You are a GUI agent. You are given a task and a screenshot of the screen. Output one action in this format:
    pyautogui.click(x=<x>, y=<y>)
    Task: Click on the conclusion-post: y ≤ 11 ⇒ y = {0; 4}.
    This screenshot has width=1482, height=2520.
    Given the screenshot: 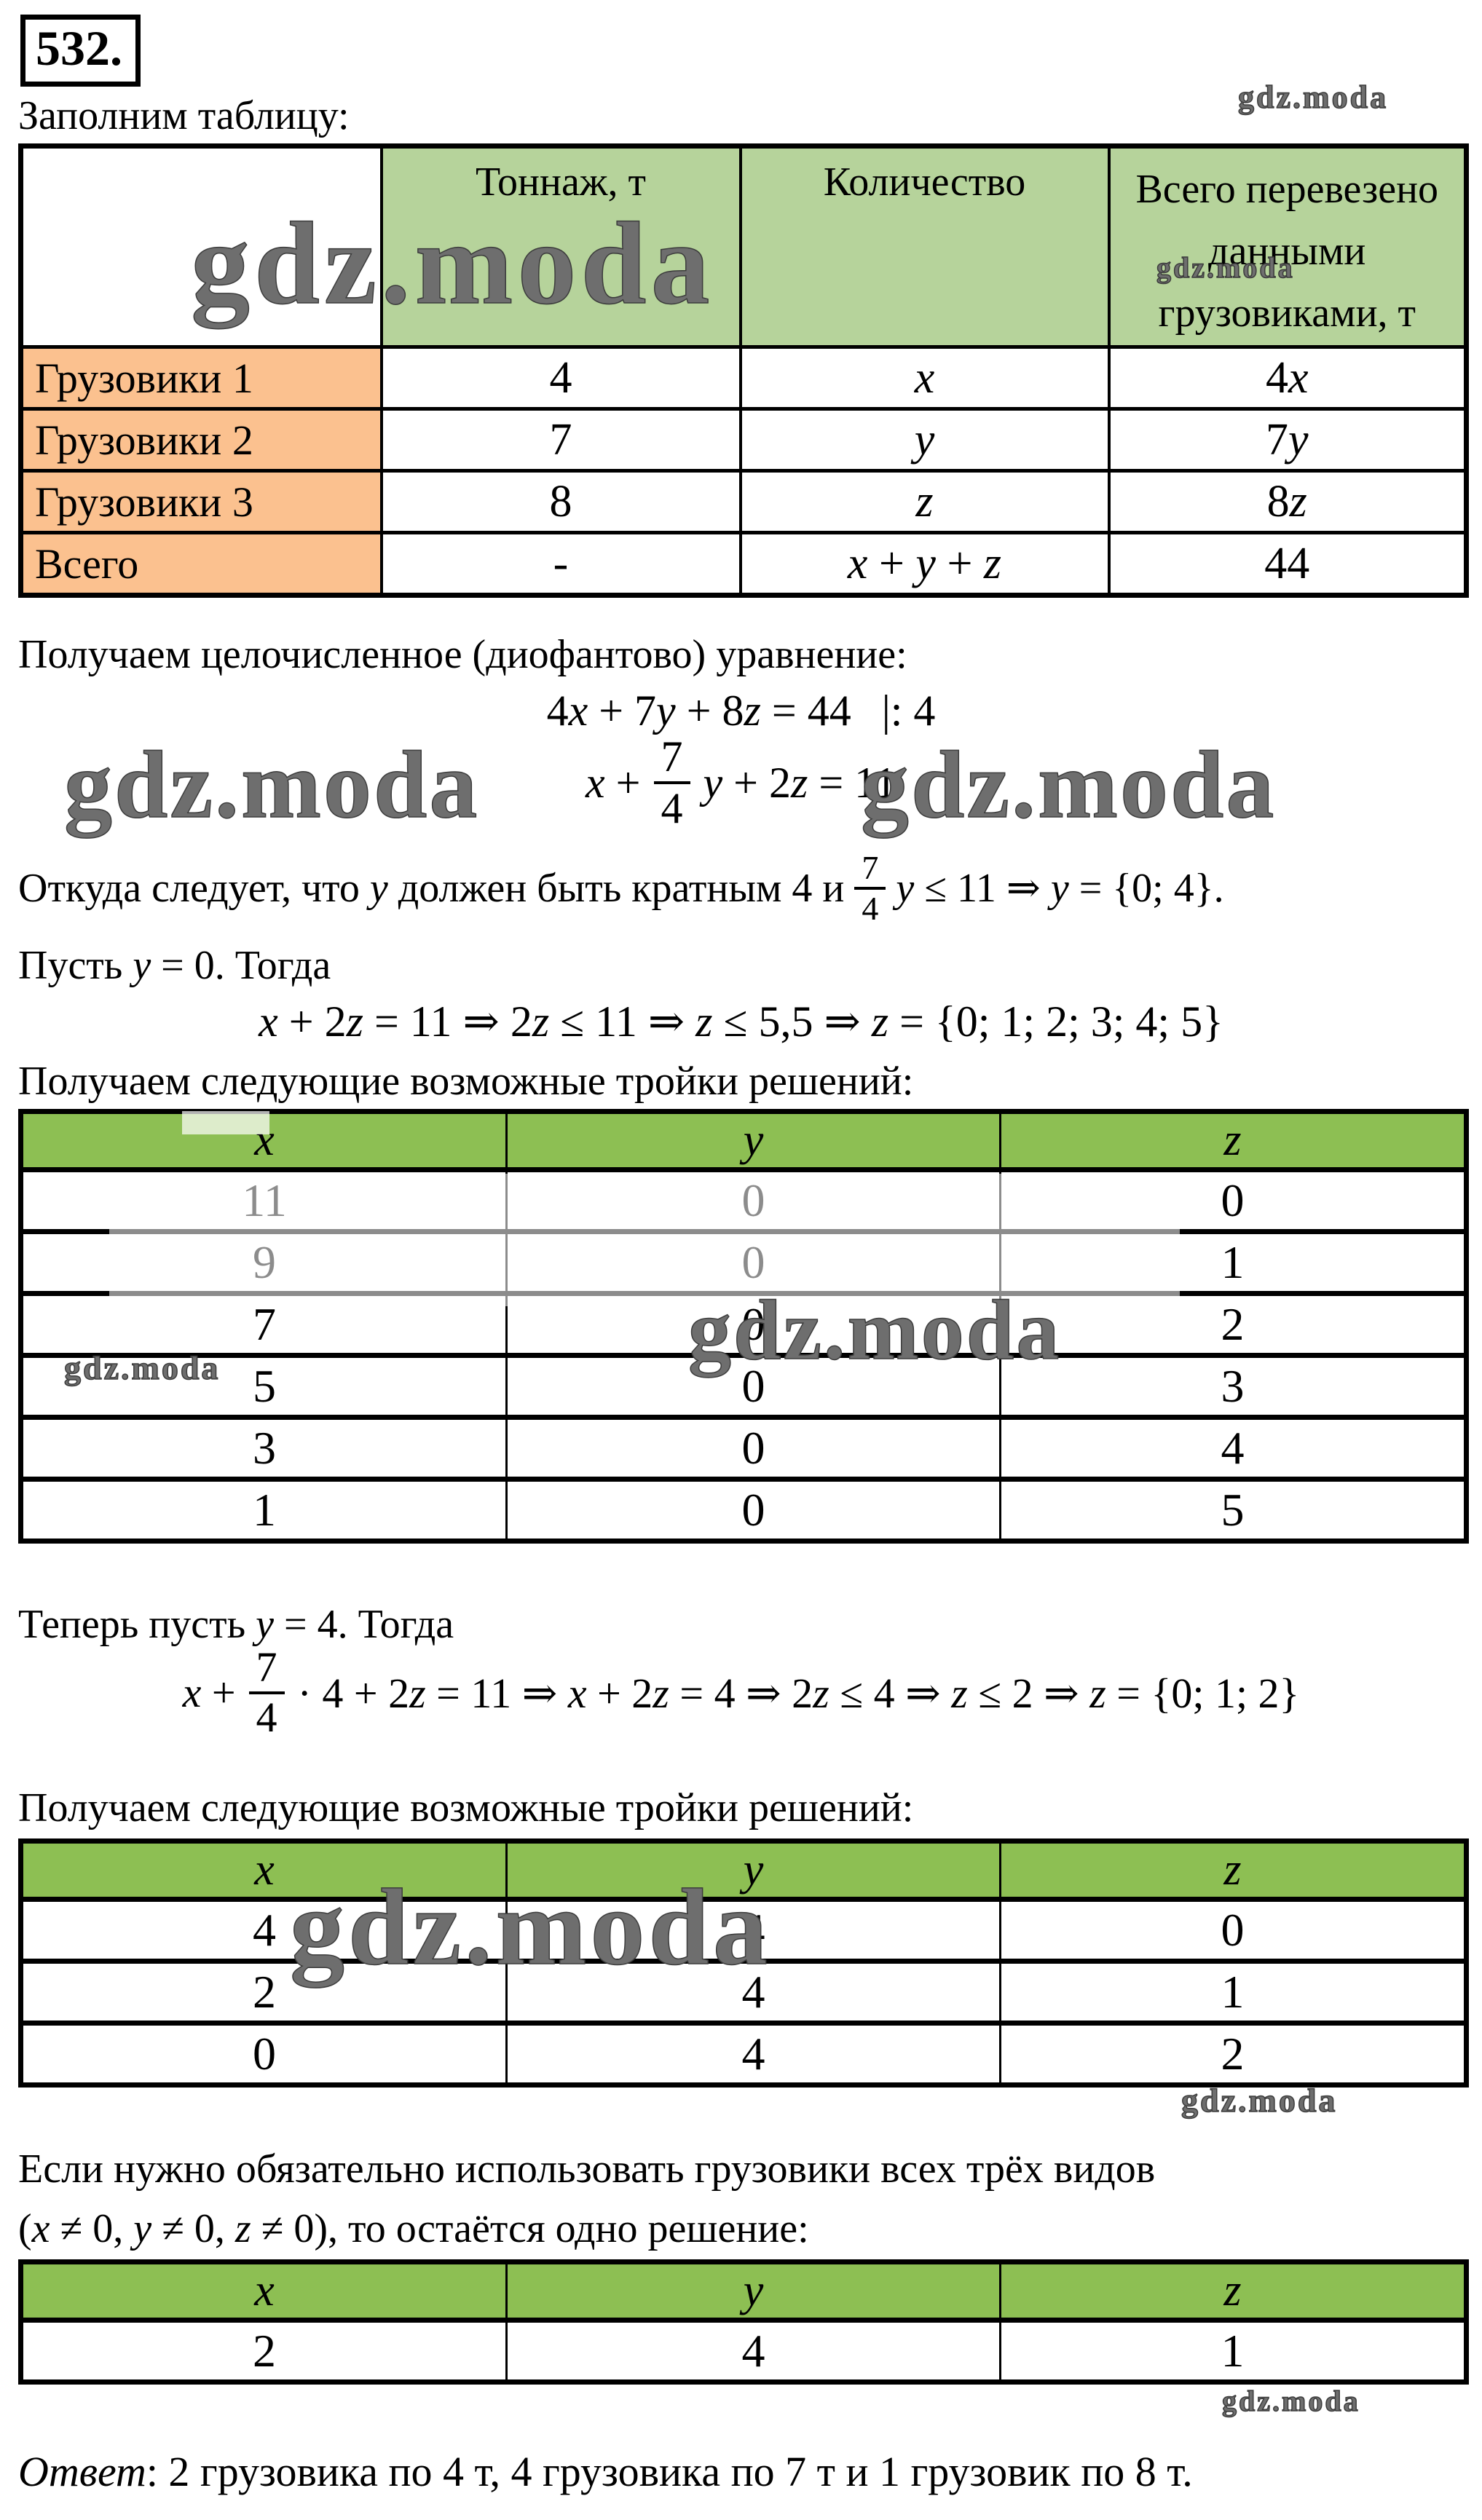 What is the action you would take?
    pyautogui.click(x=1060, y=888)
    